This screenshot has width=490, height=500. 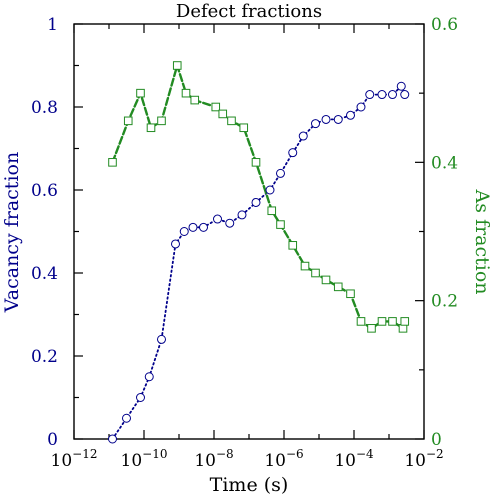 I want to click on left-y-tick-label: 0.8, so click(x=44, y=108).